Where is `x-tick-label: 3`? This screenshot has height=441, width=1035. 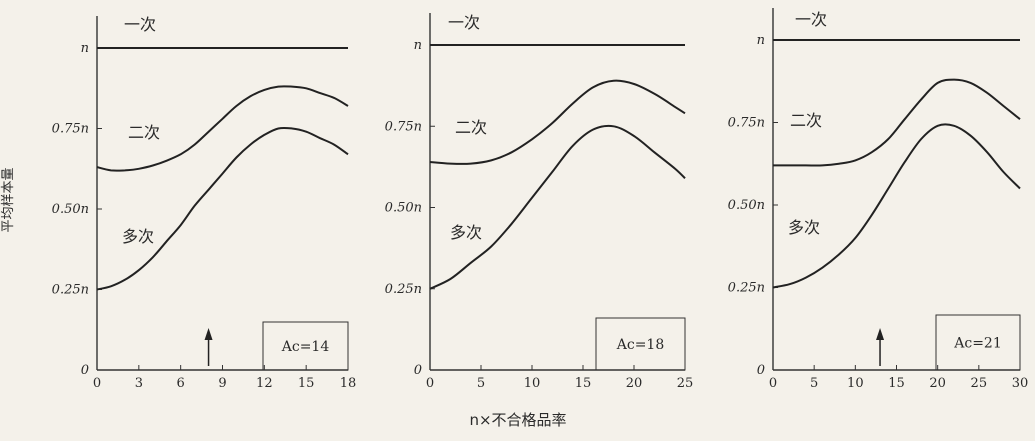 x-tick-label: 3 is located at coordinates (139, 383).